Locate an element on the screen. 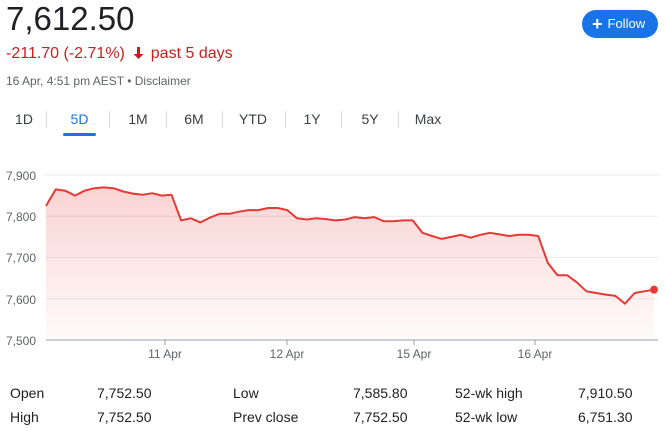 This screenshot has width=665, height=431. x-tick-label: 16 Apr is located at coordinates (535, 354).